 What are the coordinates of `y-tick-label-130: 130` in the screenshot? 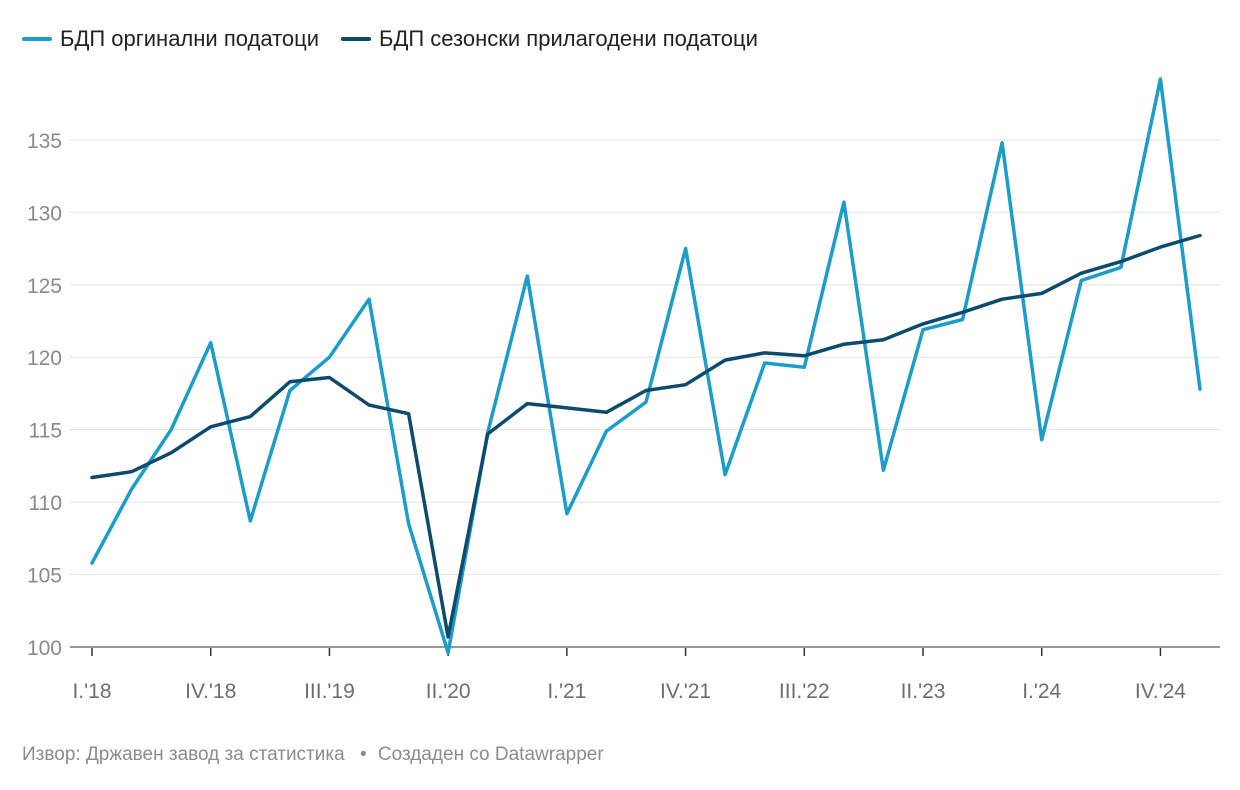 It's located at (44, 213).